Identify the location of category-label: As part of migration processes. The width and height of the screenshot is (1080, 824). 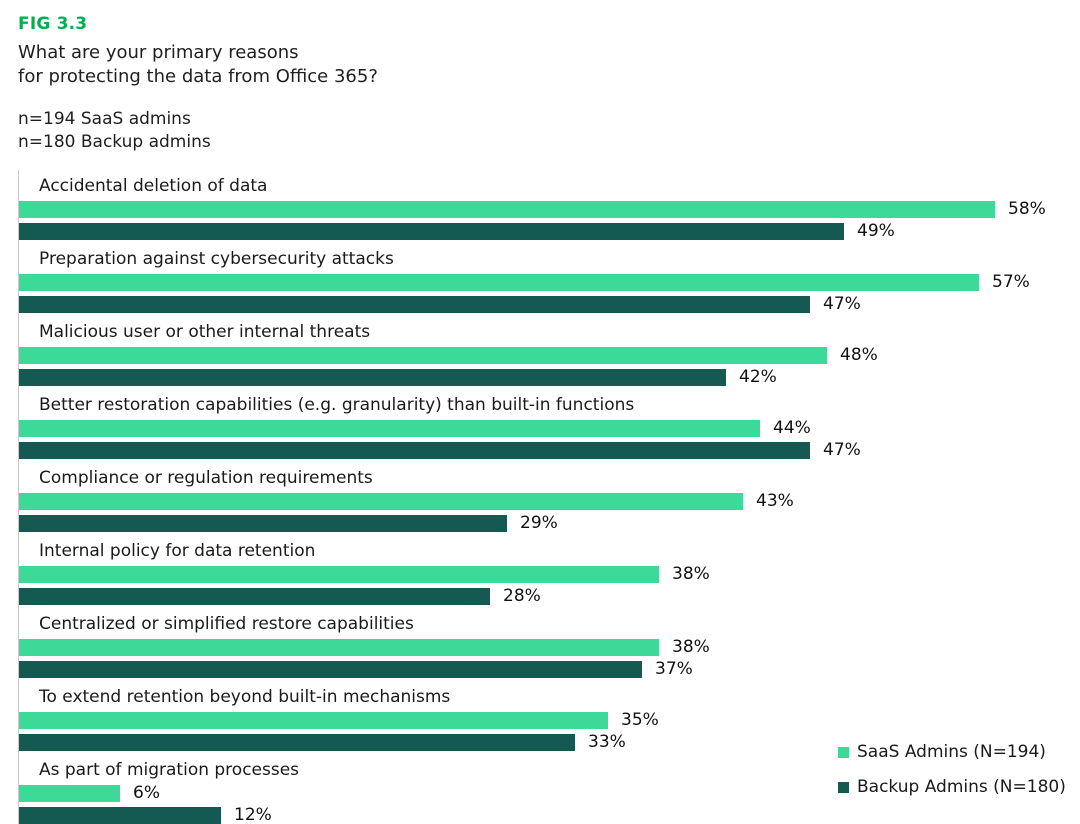
(169, 770).